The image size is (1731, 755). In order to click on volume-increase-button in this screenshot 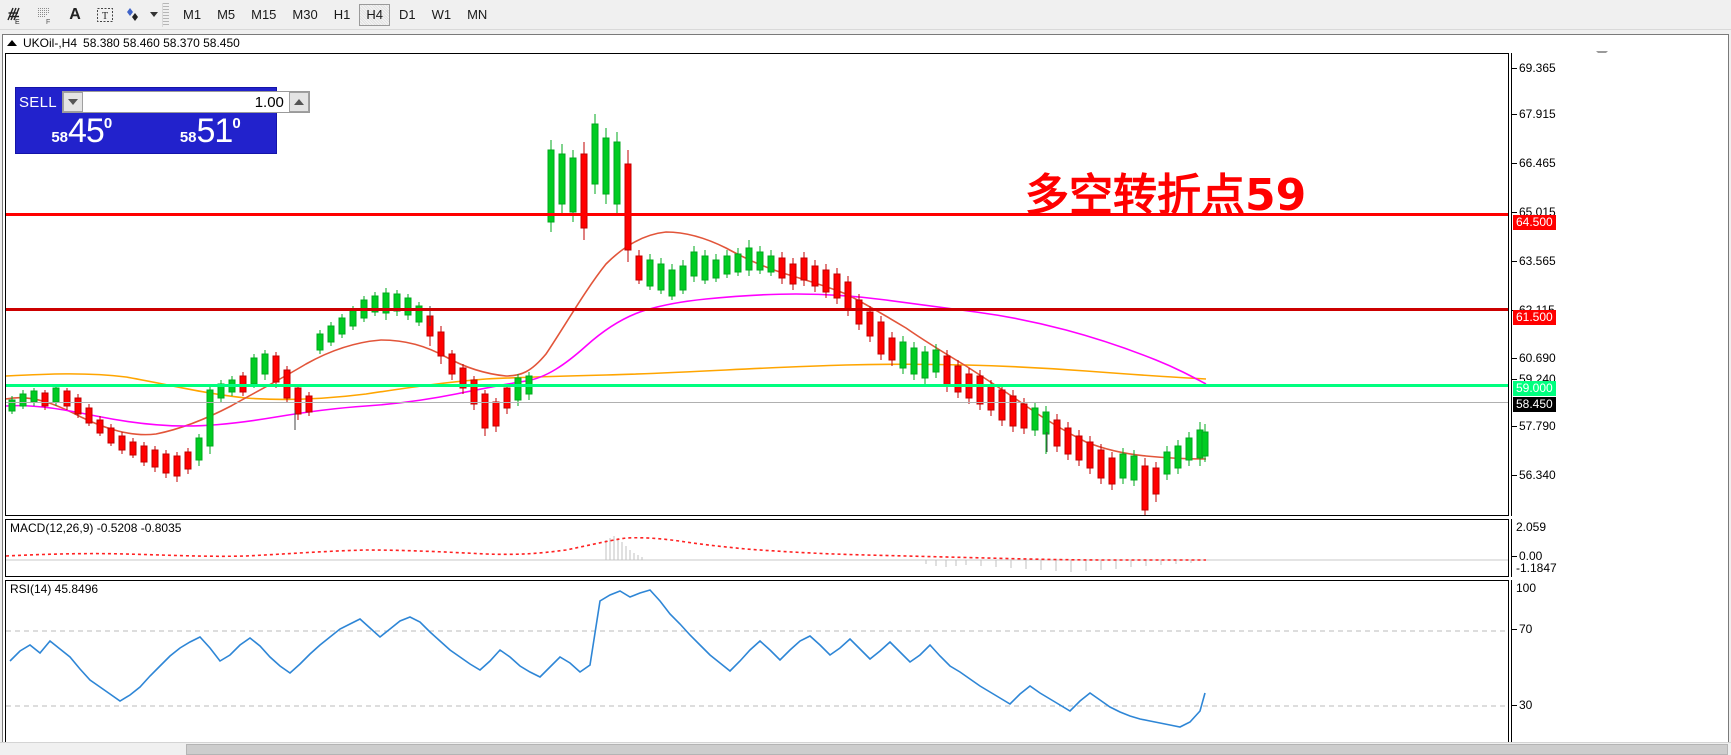, I will do `click(298, 102)`.